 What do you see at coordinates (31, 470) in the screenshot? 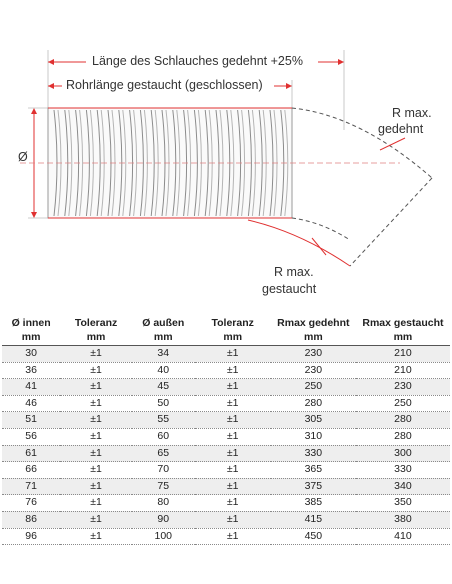
I see `table-cell: 66` at bounding box center [31, 470].